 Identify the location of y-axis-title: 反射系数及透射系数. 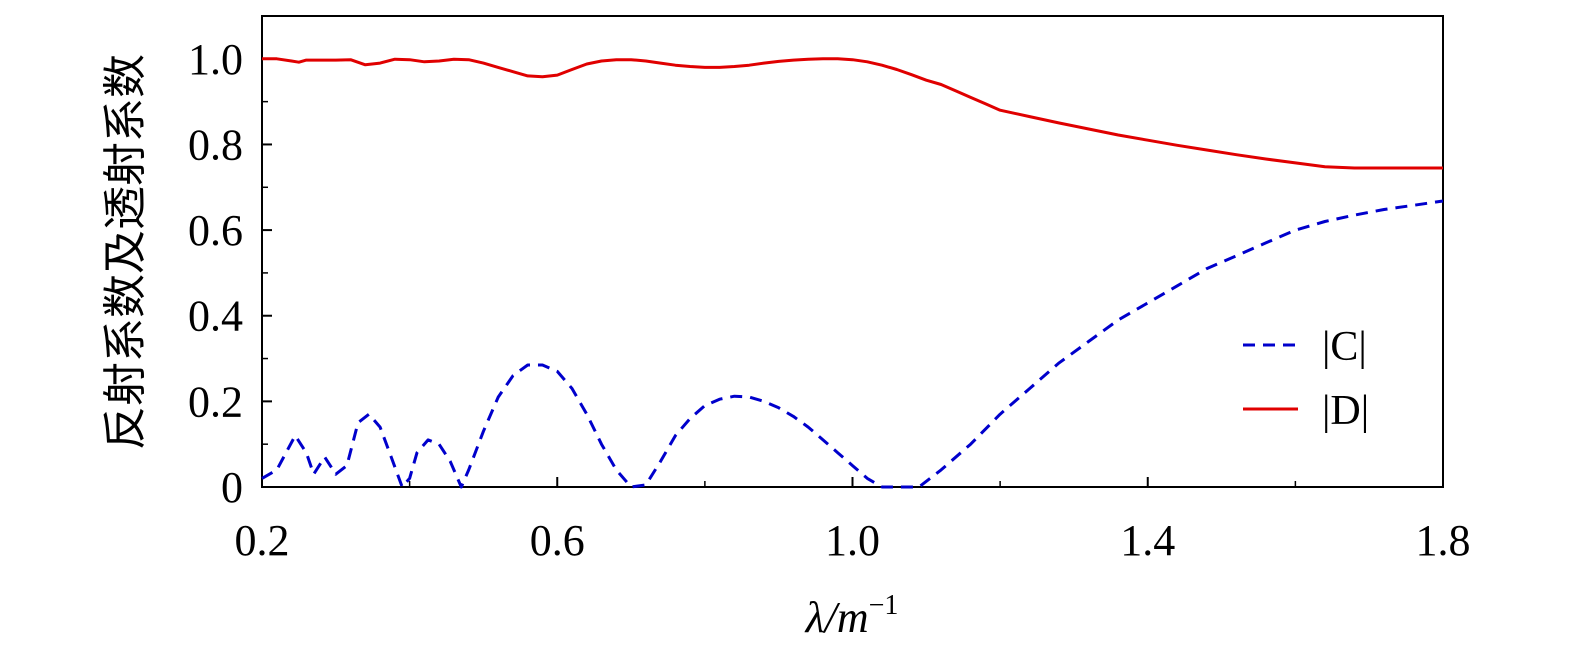
(125, 252).